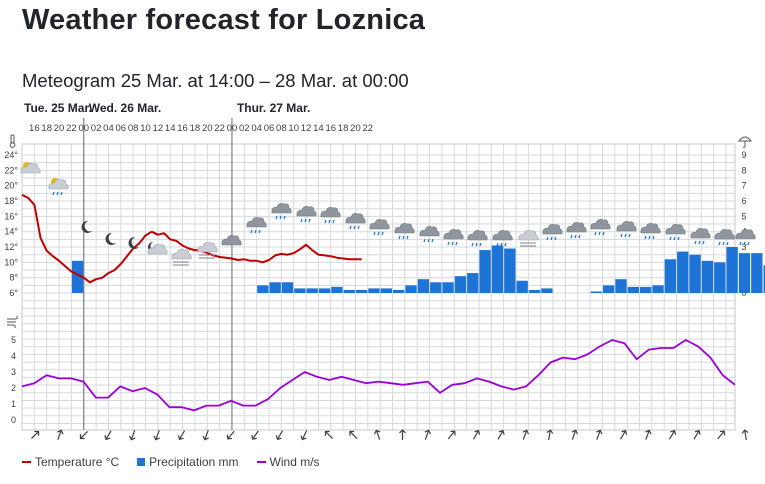  What do you see at coordinates (11, 170) in the screenshot?
I see `temperature-axis-label: 22°` at bounding box center [11, 170].